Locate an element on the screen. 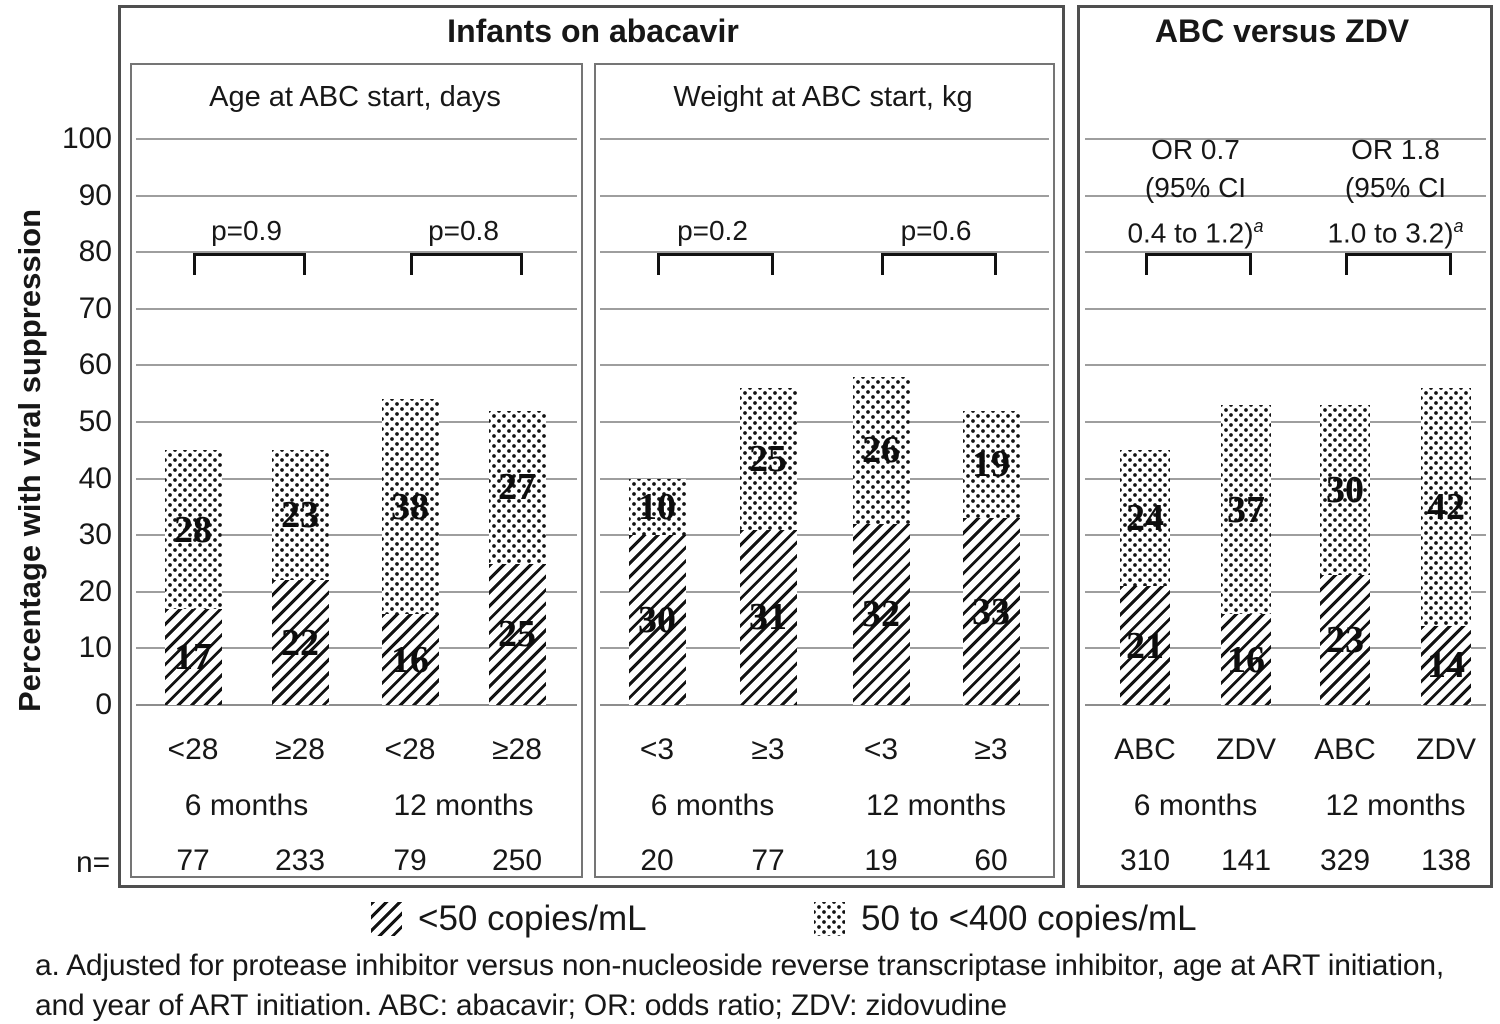 The height and width of the screenshot is (1024, 1500). y-tick-label: 40 is located at coordinates (95, 478).